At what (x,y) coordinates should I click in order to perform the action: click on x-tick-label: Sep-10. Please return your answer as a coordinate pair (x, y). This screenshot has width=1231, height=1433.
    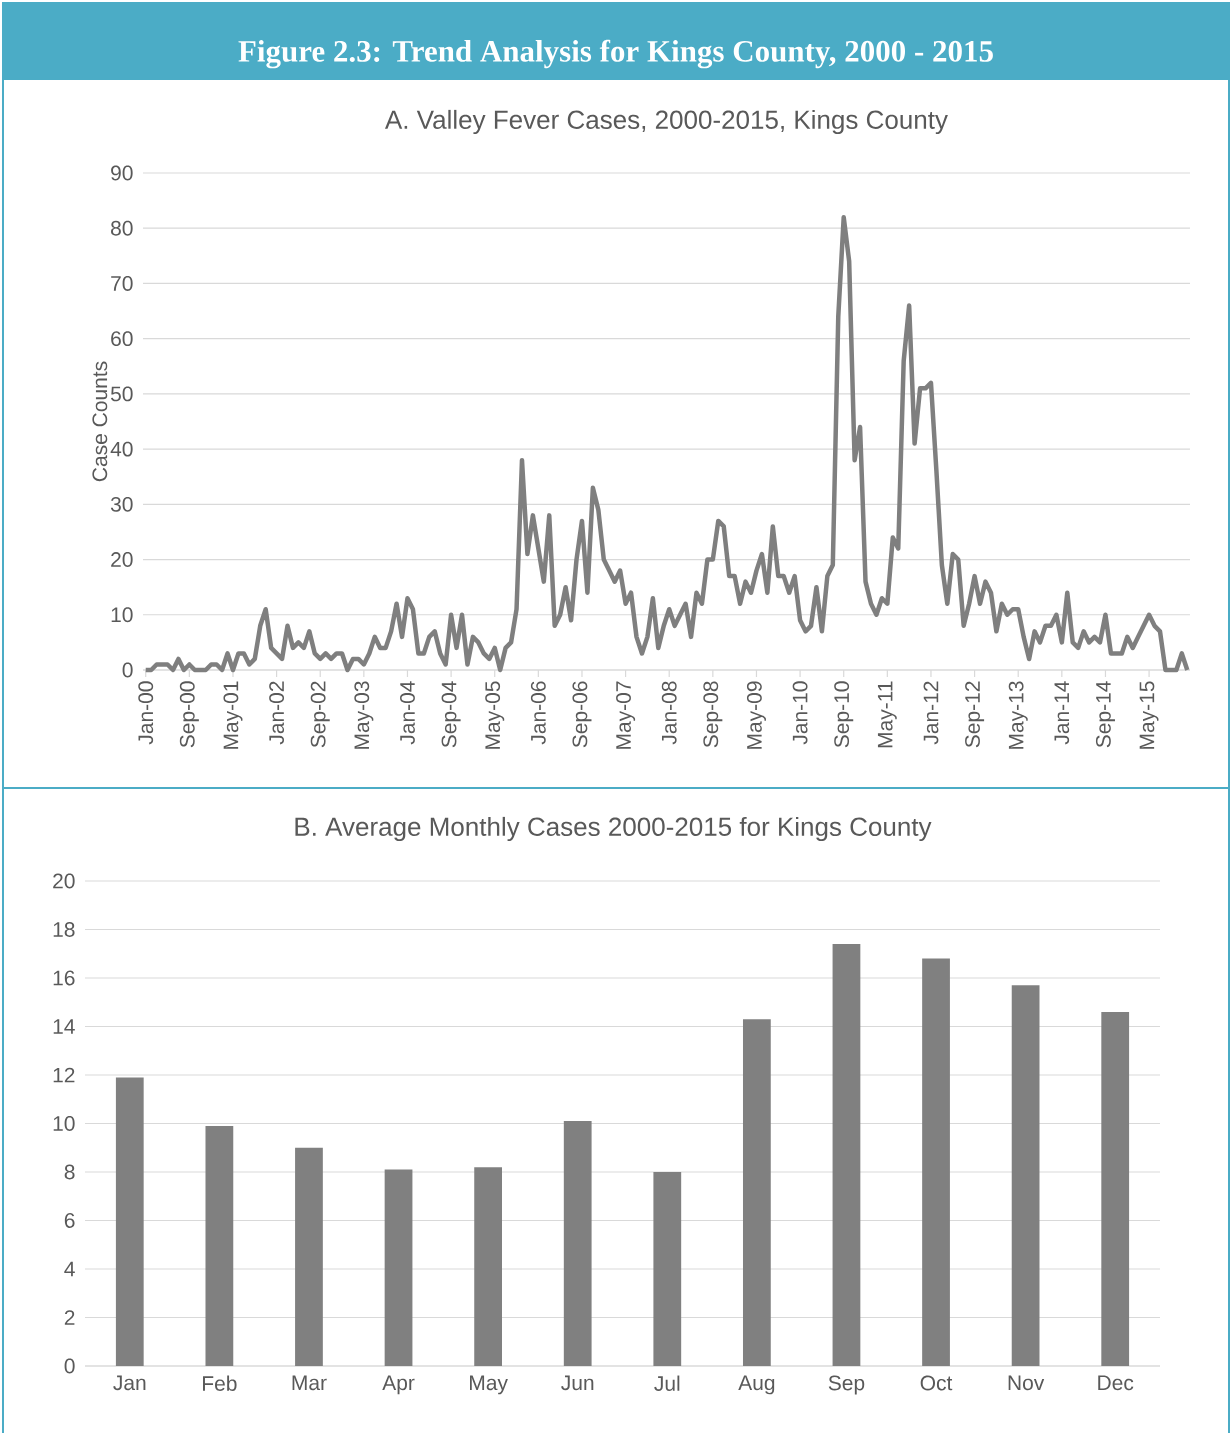
    Looking at the image, I should click on (844, 714).